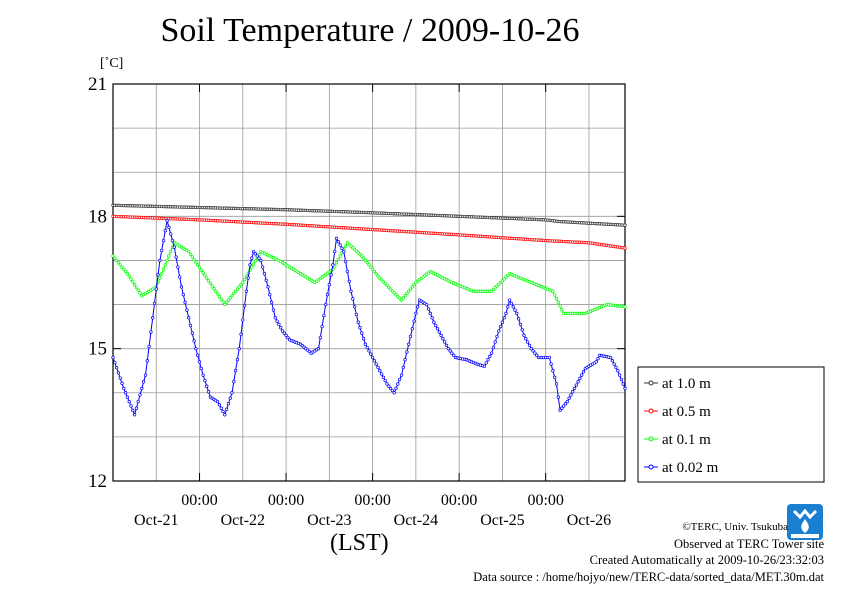  I want to click on legend-label: at 1.0 m, so click(686, 384).